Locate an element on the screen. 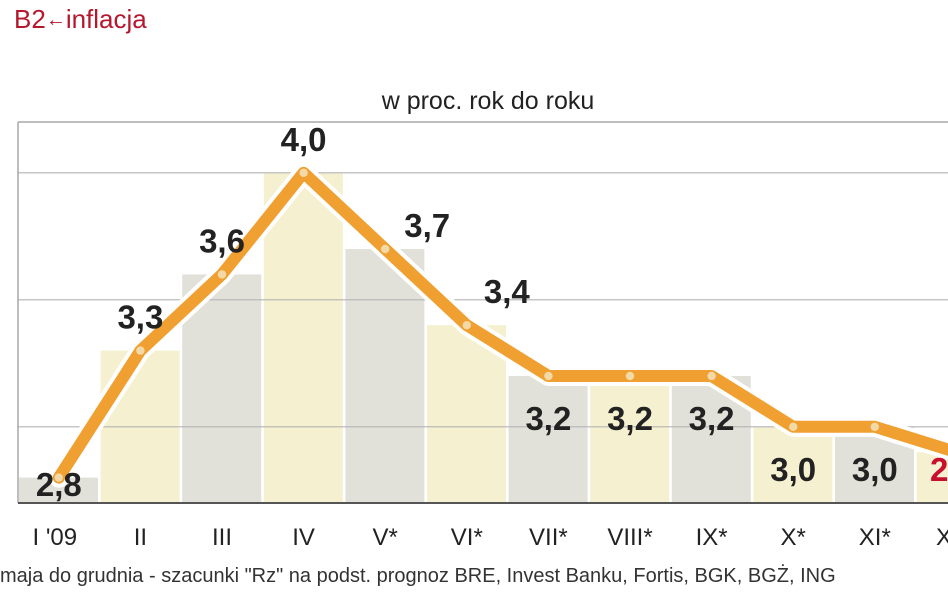 The height and width of the screenshot is (593, 948). x-tick-12: X is located at coordinates (942, 537).